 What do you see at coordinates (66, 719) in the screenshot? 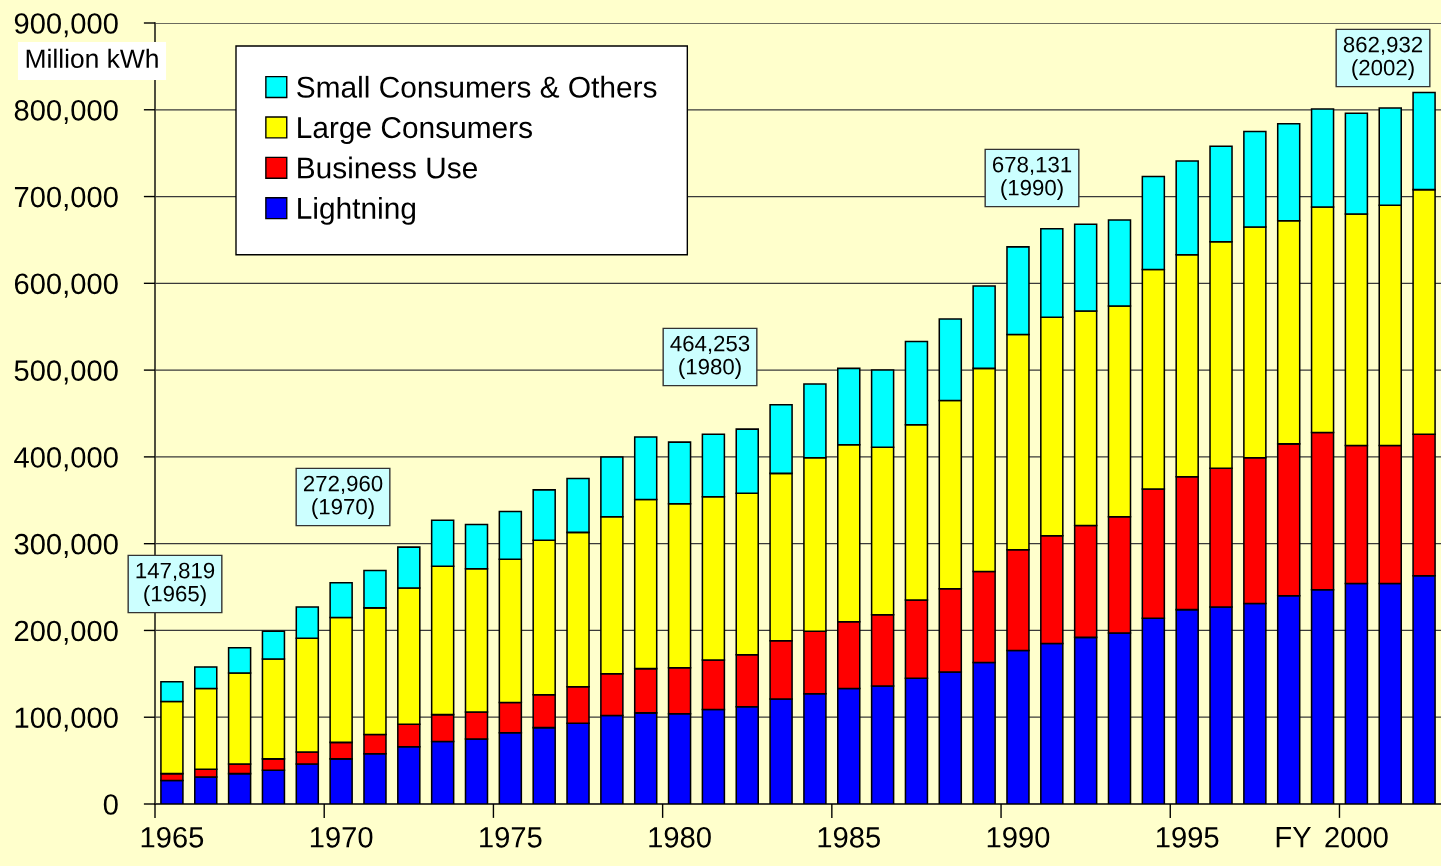
I see `y-tick-label: 100,000` at bounding box center [66, 719].